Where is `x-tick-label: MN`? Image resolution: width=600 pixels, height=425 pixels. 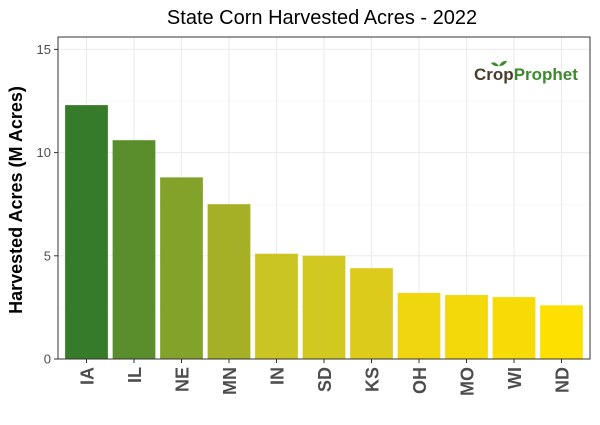 x-tick-label: MN is located at coordinates (230, 381).